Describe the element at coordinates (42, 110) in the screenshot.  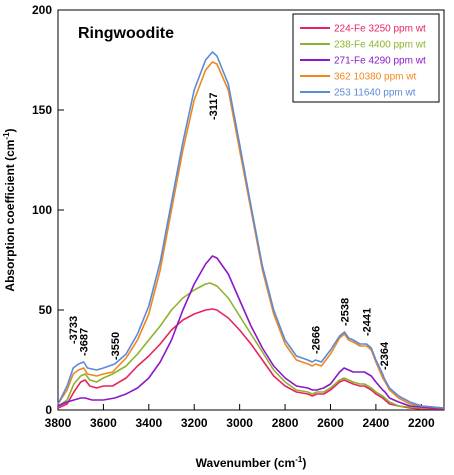
I see `y-tick-label: 150` at that location.